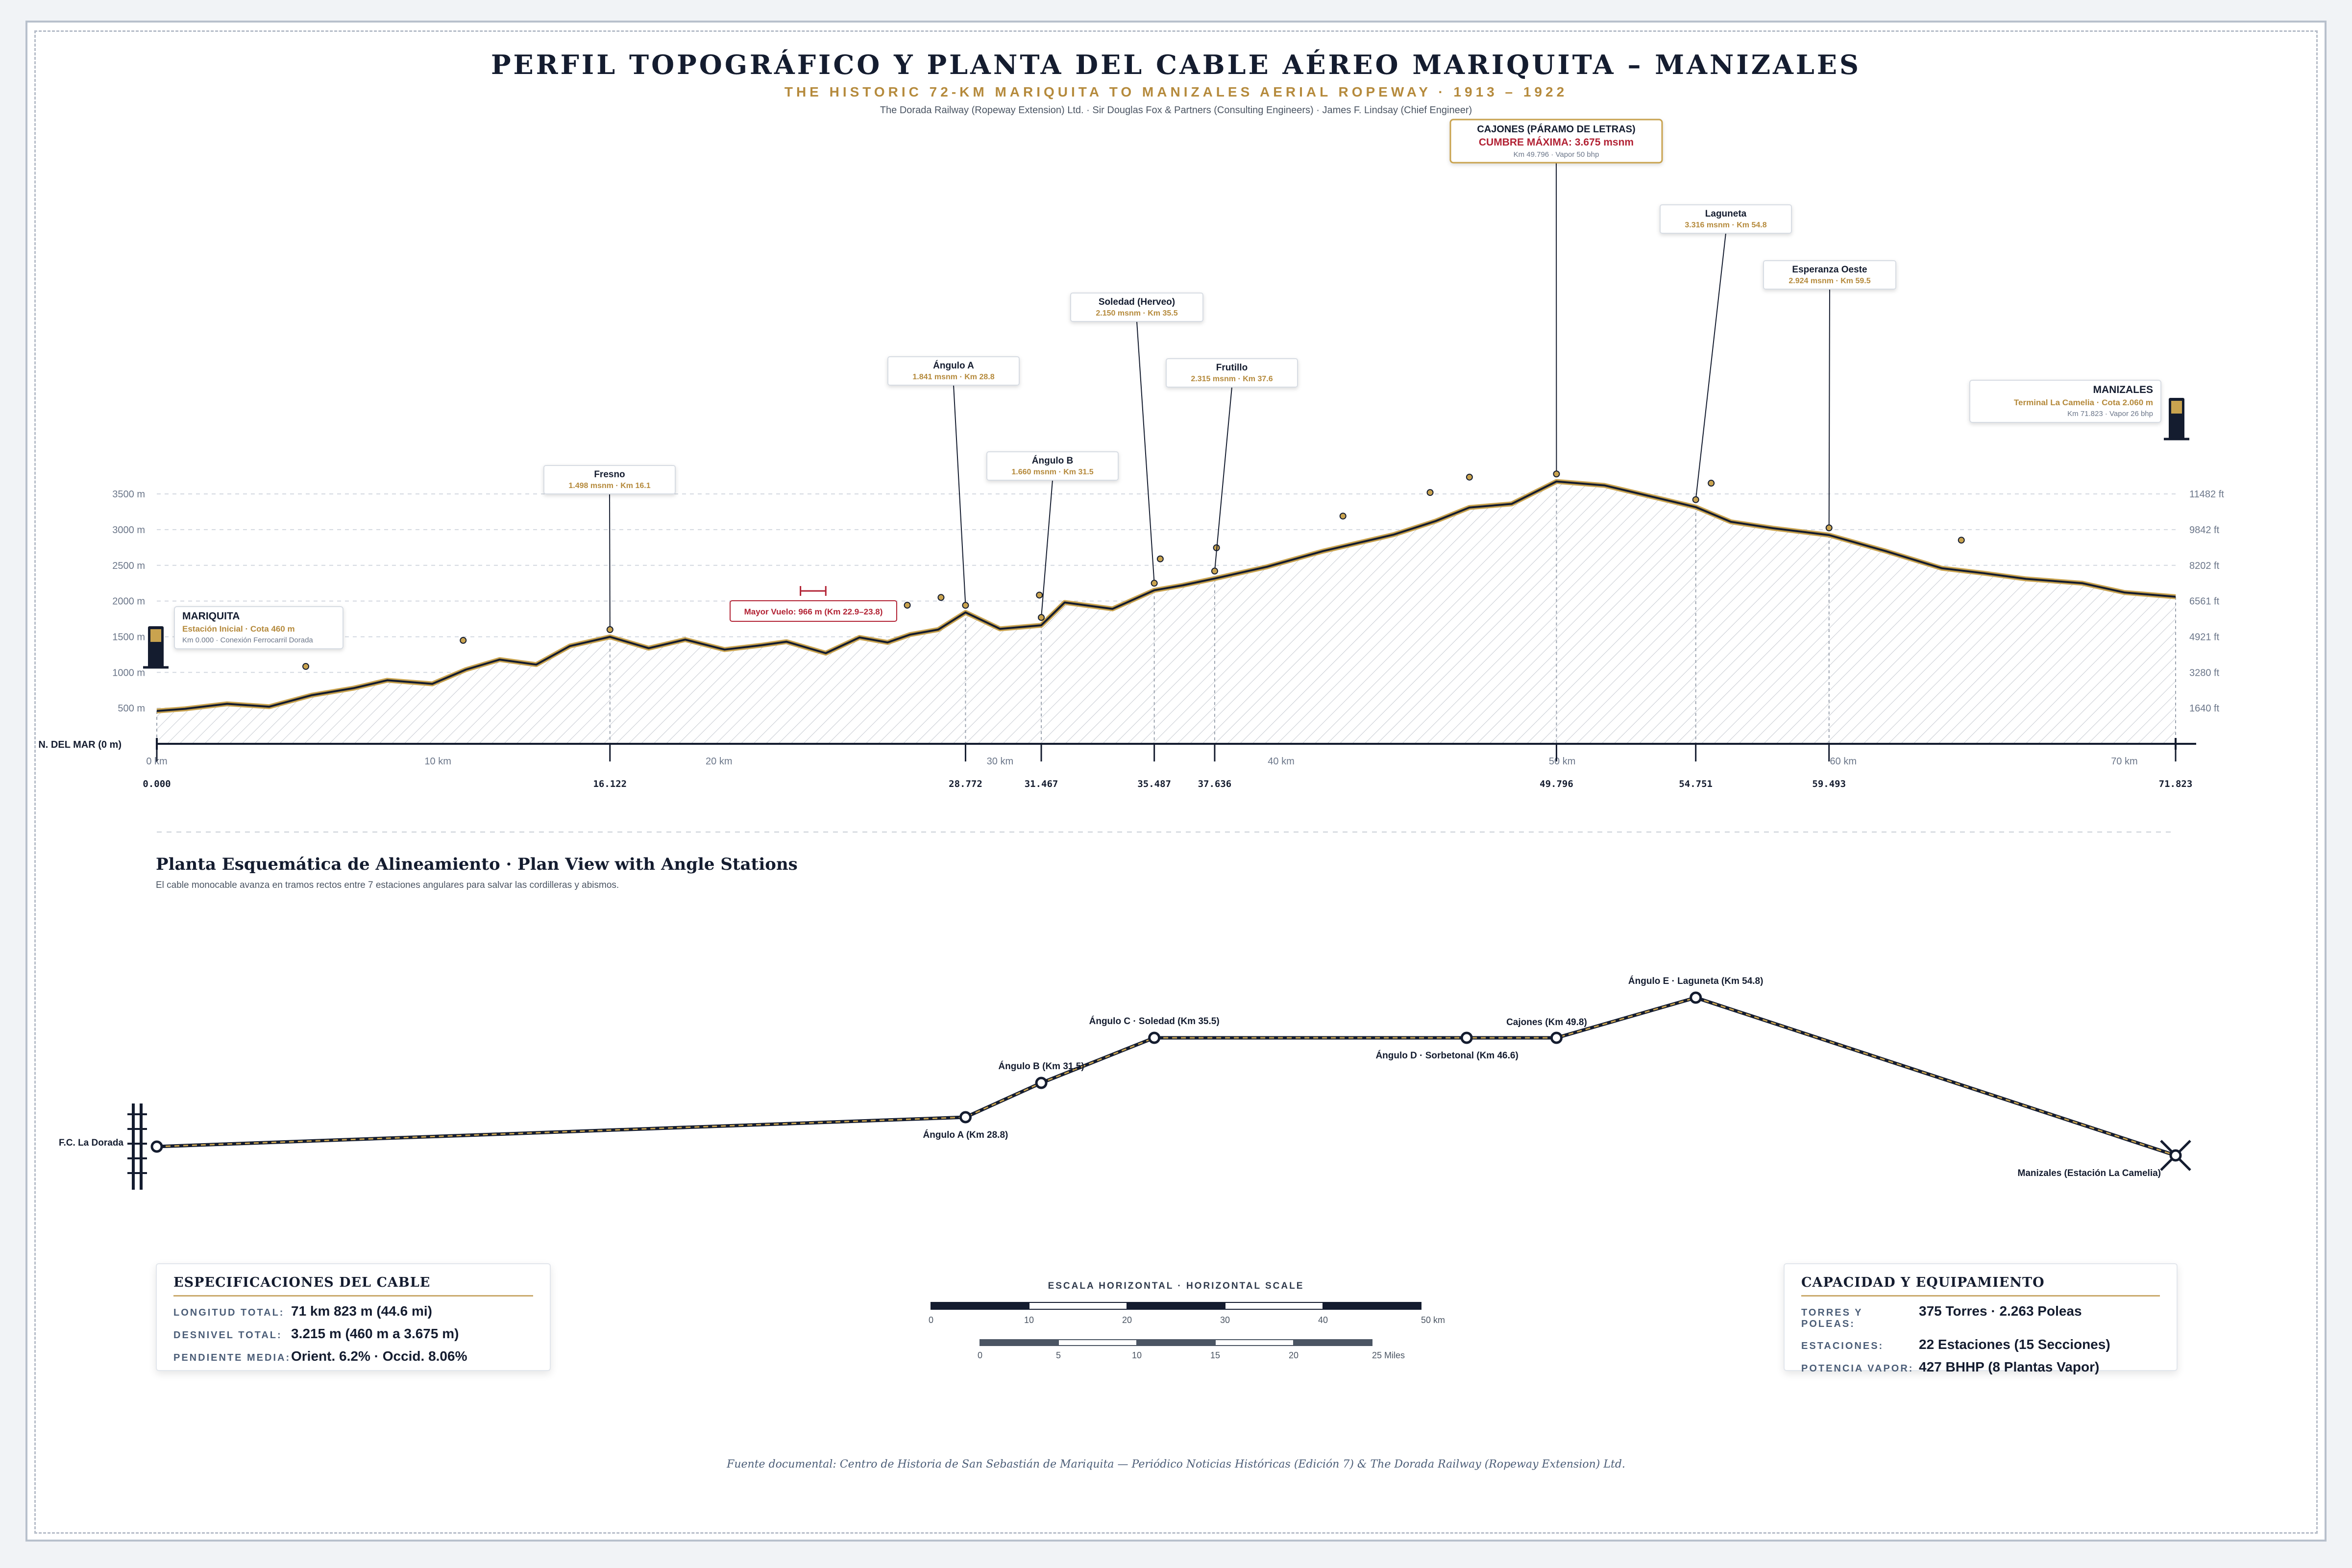 The height and width of the screenshot is (1568, 2352). What do you see at coordinates (1696, 981) in the screenshot?
I see `plan-station-label: Ángulo E · Laguneta (Km 54.8)` at bounding box center [1696, 981].